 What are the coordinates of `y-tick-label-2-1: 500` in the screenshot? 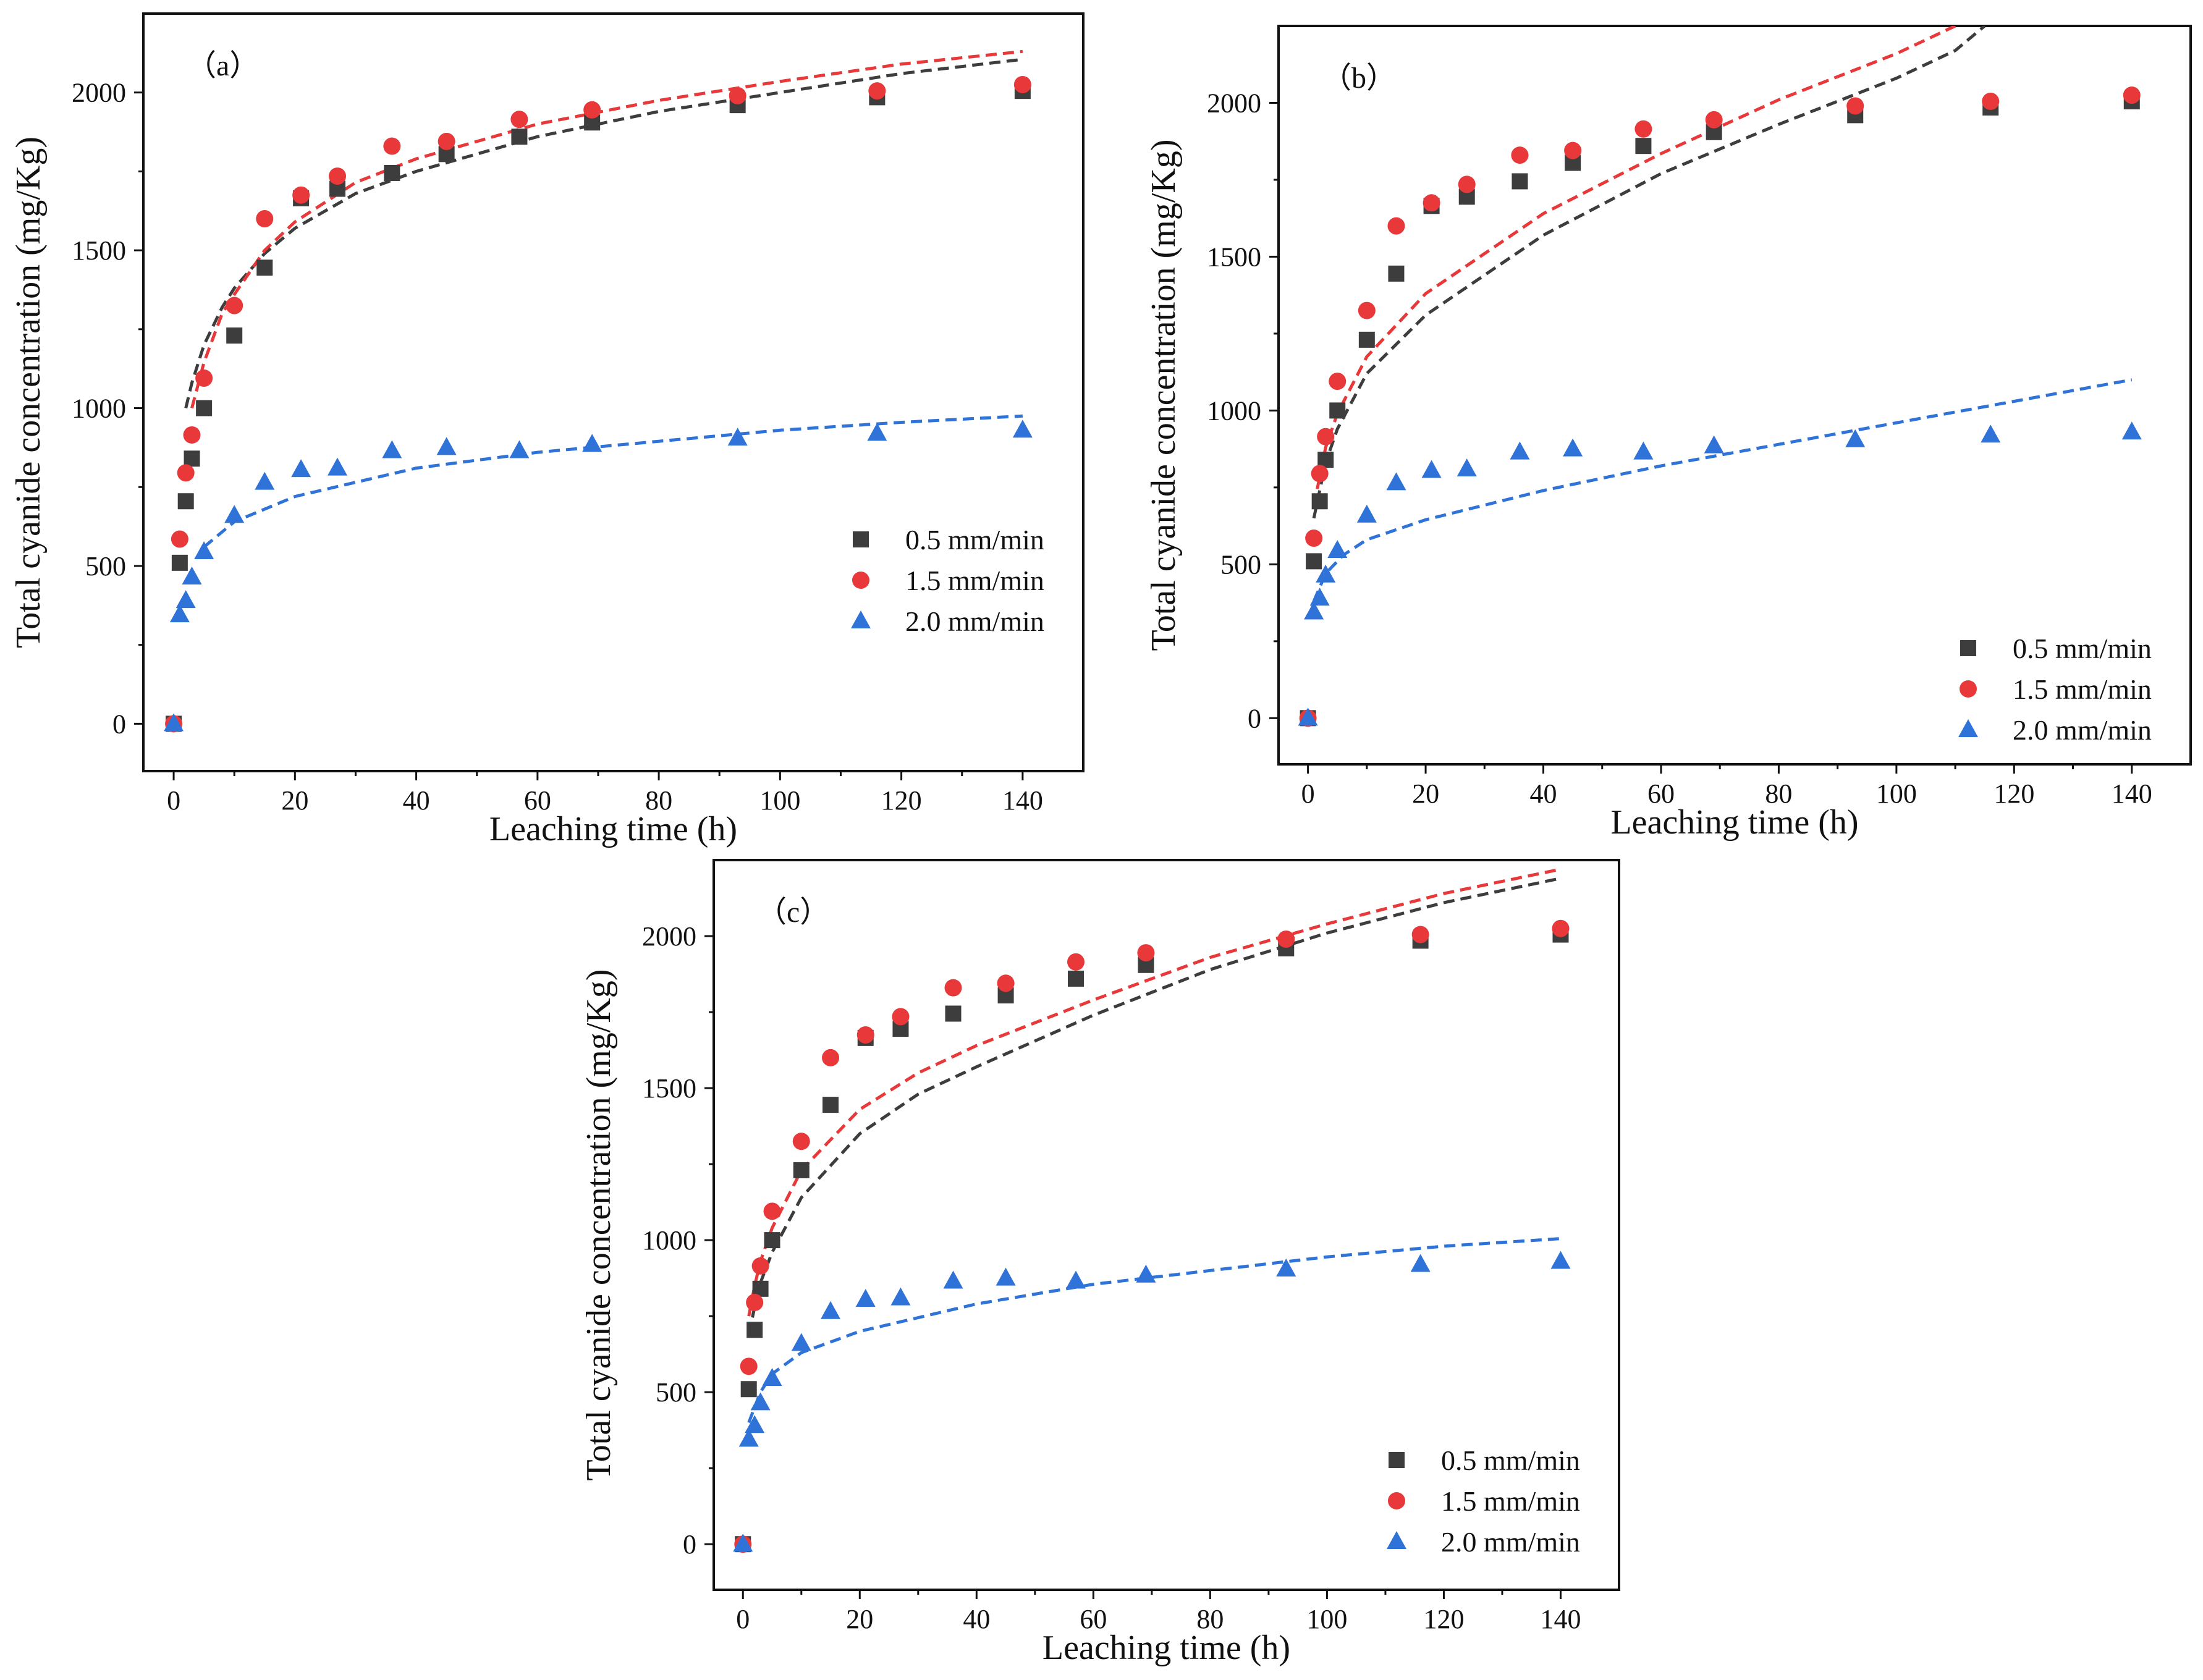 It's located at (676, 1392).